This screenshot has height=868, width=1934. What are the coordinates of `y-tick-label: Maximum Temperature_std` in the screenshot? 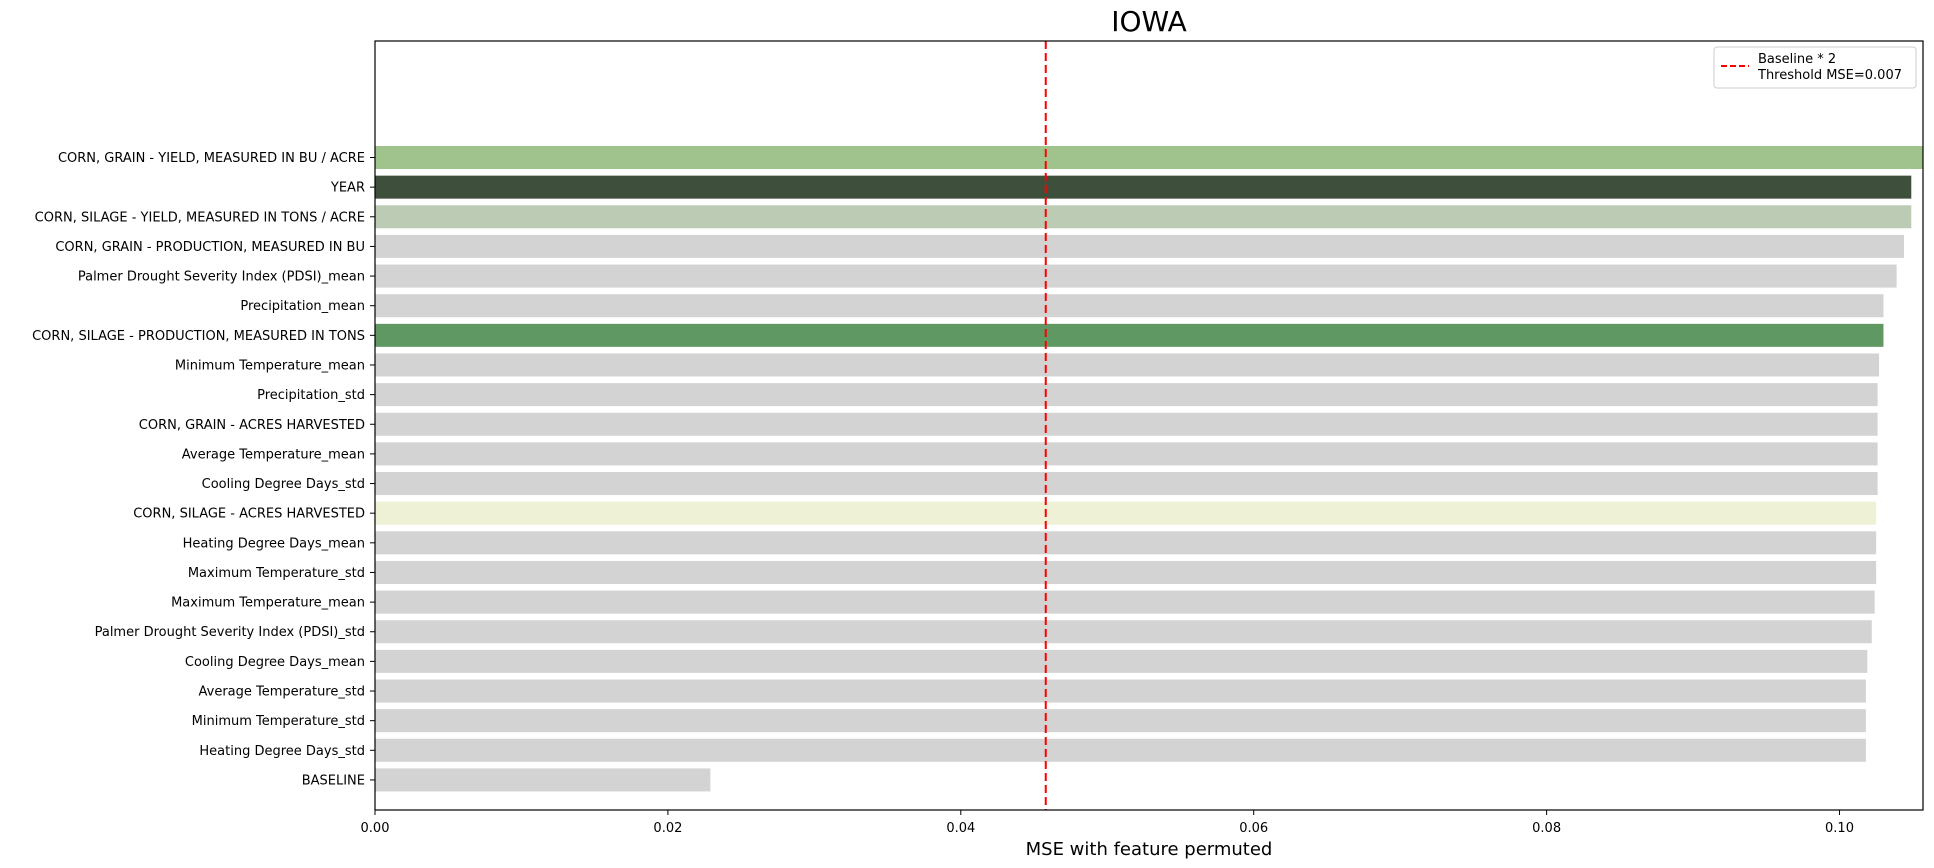 It's located at (276, 573).